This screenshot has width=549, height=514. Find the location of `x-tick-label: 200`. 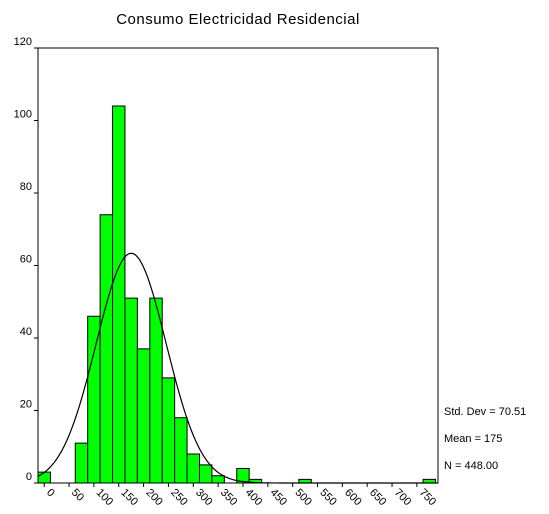

x-tick-label: 200 is located at coordinates (153, 497).